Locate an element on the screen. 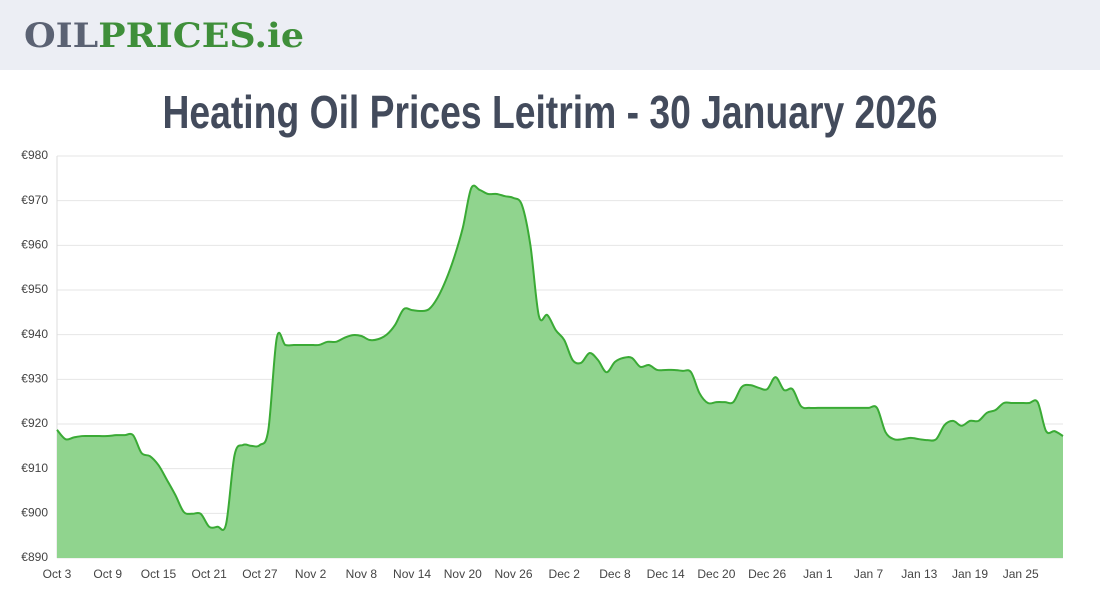  logo-prices: PRICES is located at coordinates (176, 36).